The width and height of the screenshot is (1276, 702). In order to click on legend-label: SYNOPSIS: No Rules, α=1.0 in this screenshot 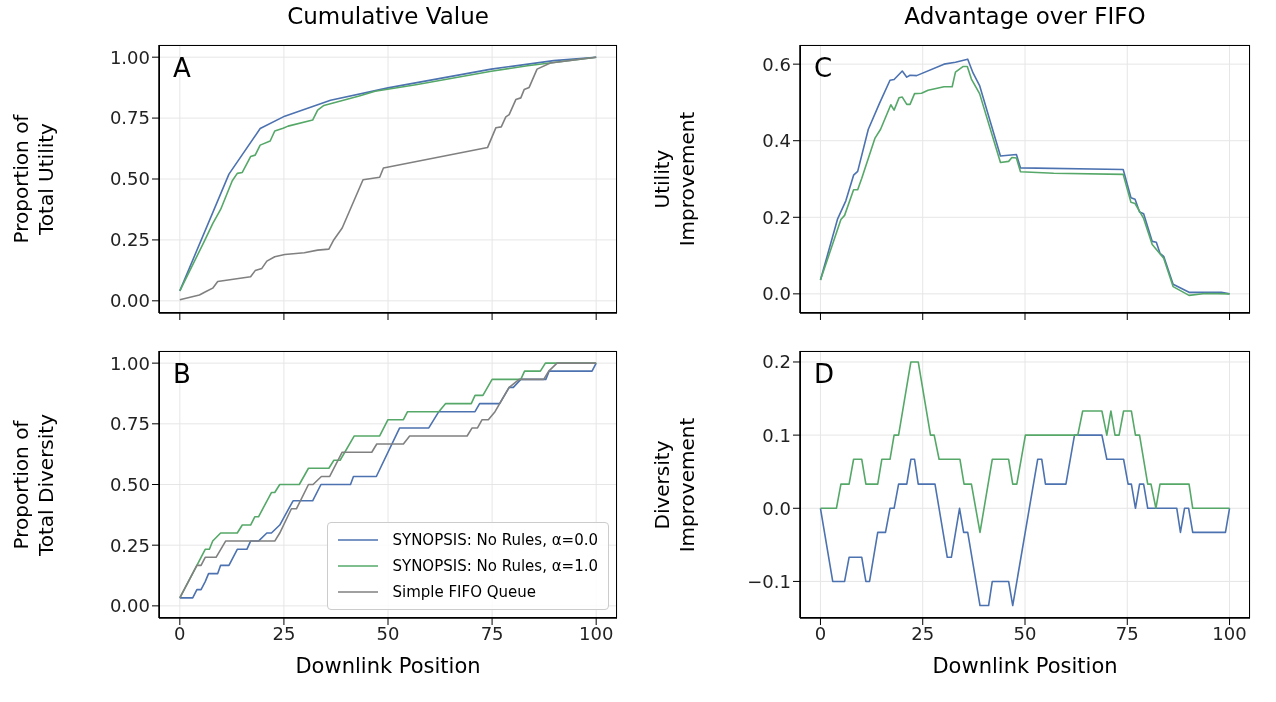, I will do `click(495, 566)`.